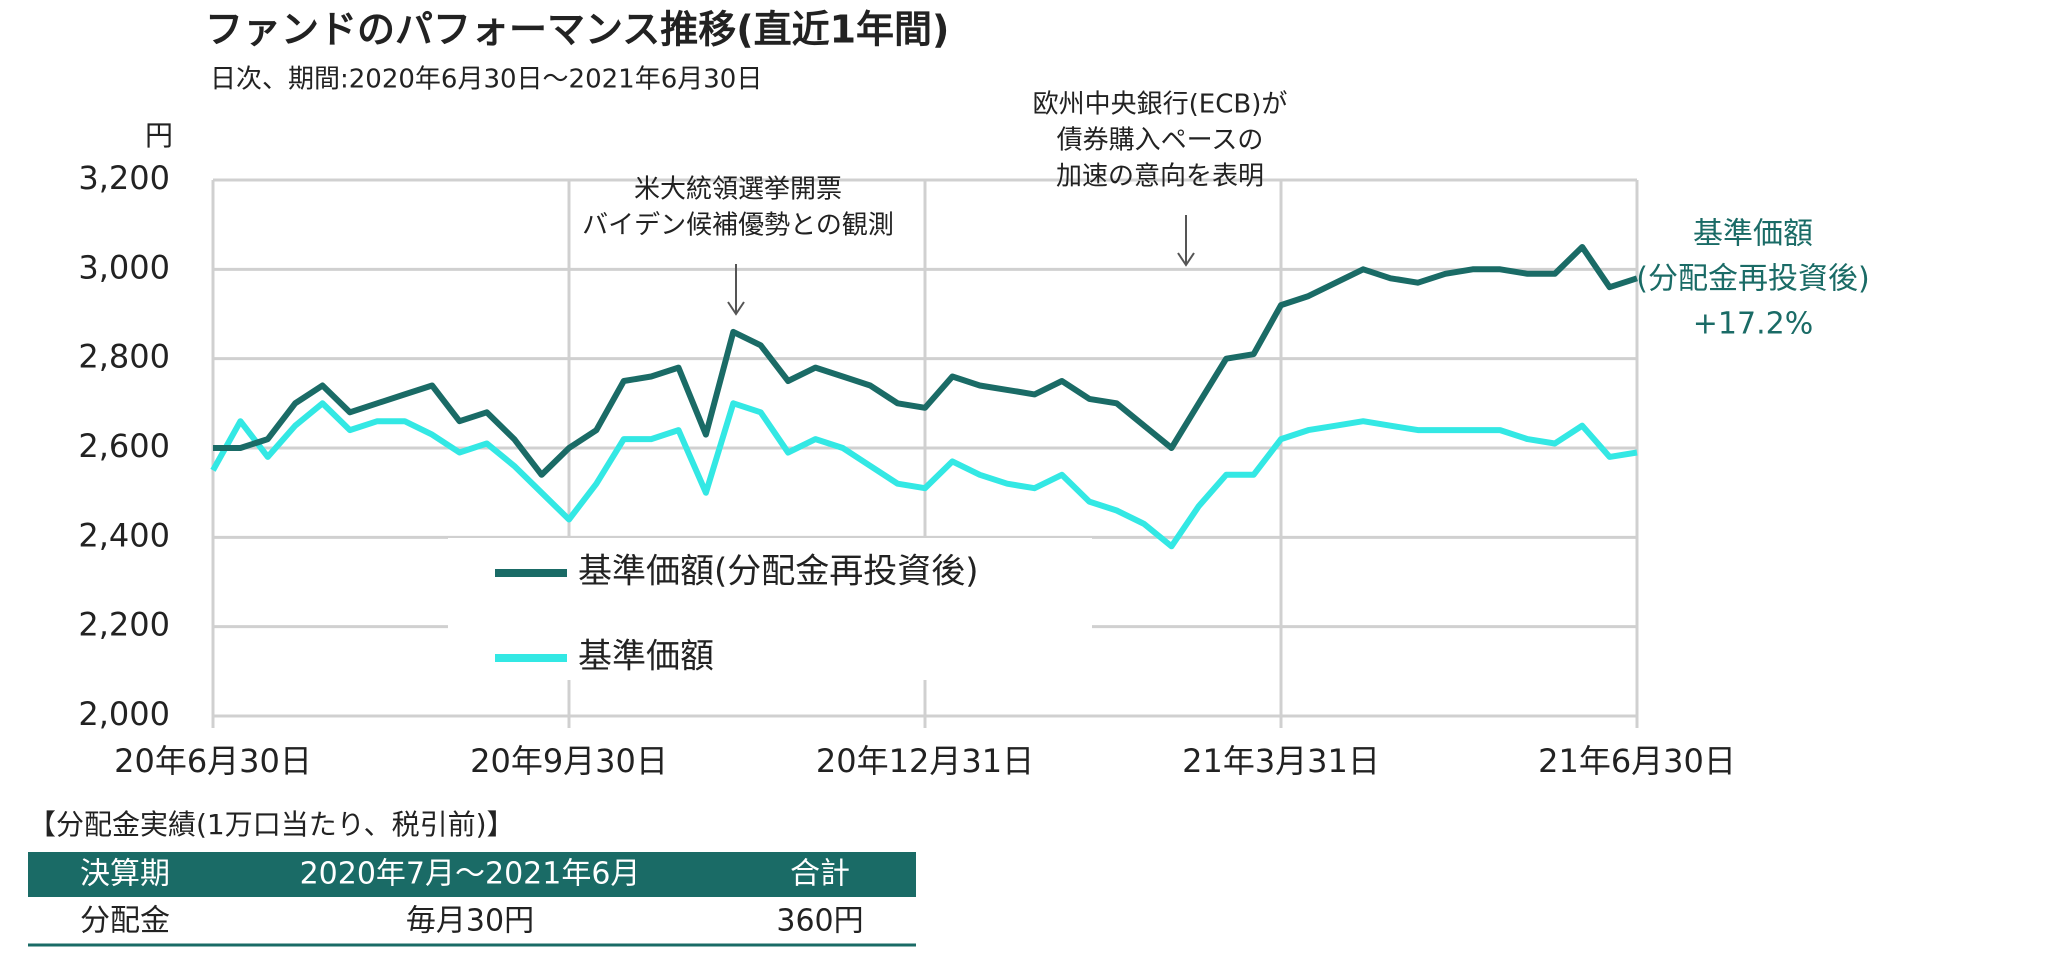  What do you see at coordinates (470, 921) in the screenshot?
I see `table-cell: 毎月30円` at bounding box center [470, 921].